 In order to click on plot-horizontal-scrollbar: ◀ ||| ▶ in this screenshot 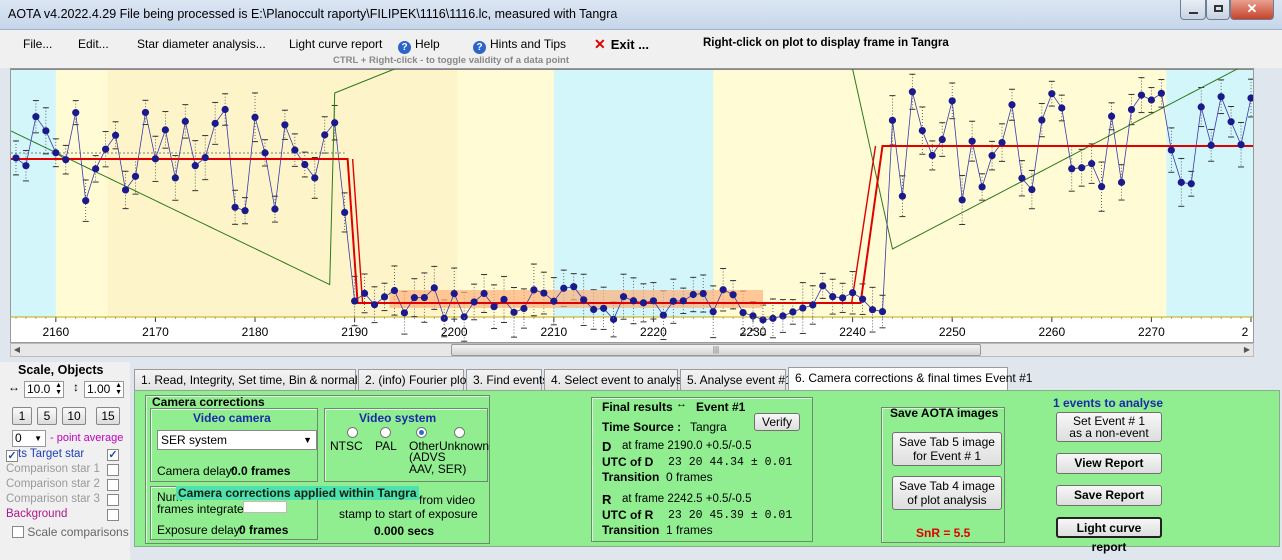, I will do `click(632, 350)`.